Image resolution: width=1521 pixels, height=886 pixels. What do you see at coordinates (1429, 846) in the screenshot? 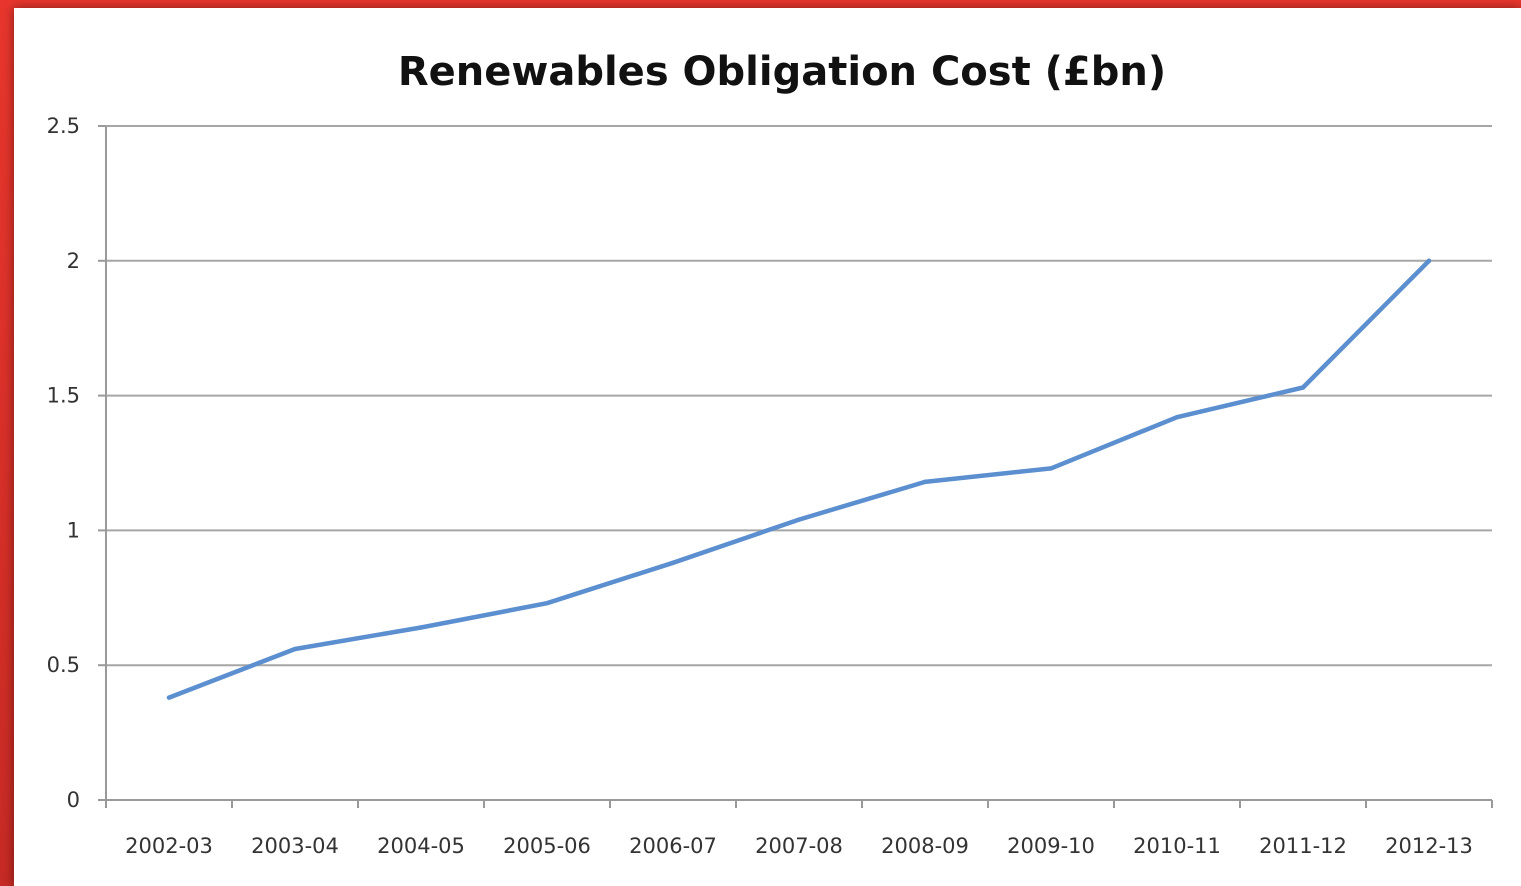
I see `x-tick-label: 2012-13` at bounding box center [1429, 846].